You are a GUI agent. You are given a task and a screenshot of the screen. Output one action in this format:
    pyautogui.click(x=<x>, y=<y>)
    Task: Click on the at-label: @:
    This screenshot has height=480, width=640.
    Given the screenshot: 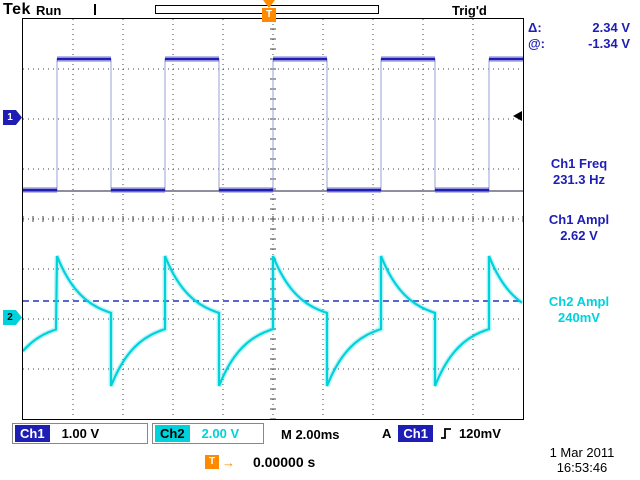 What is the action you would take?
    pyautogui.click(x=537, y=43)
    